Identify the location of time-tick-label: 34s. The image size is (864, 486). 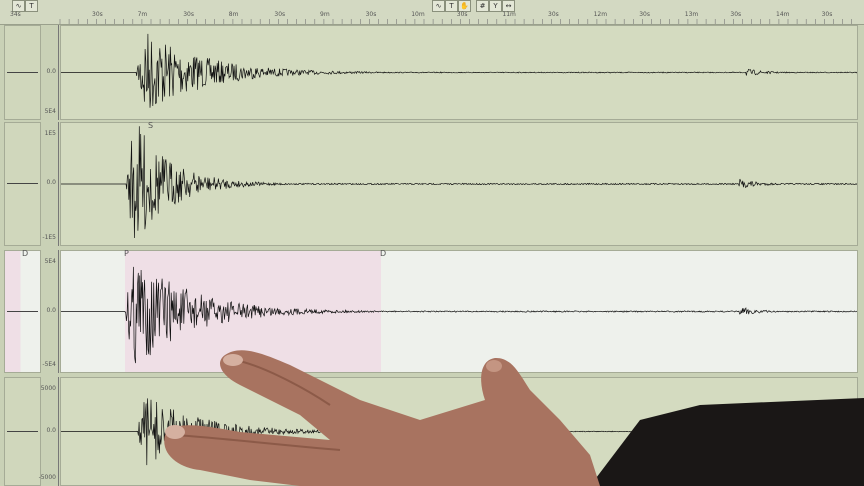
(15, 14).